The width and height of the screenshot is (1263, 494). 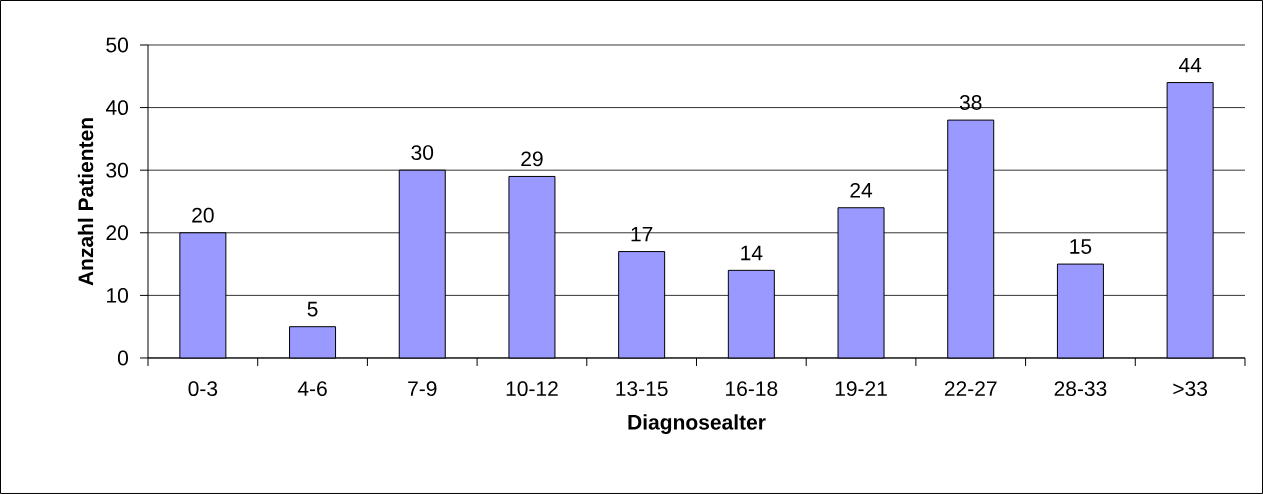 What do you see at coordinates (752, 253) in the screenshot?
I see `data-label: 14` at bounding box center [752, 253].